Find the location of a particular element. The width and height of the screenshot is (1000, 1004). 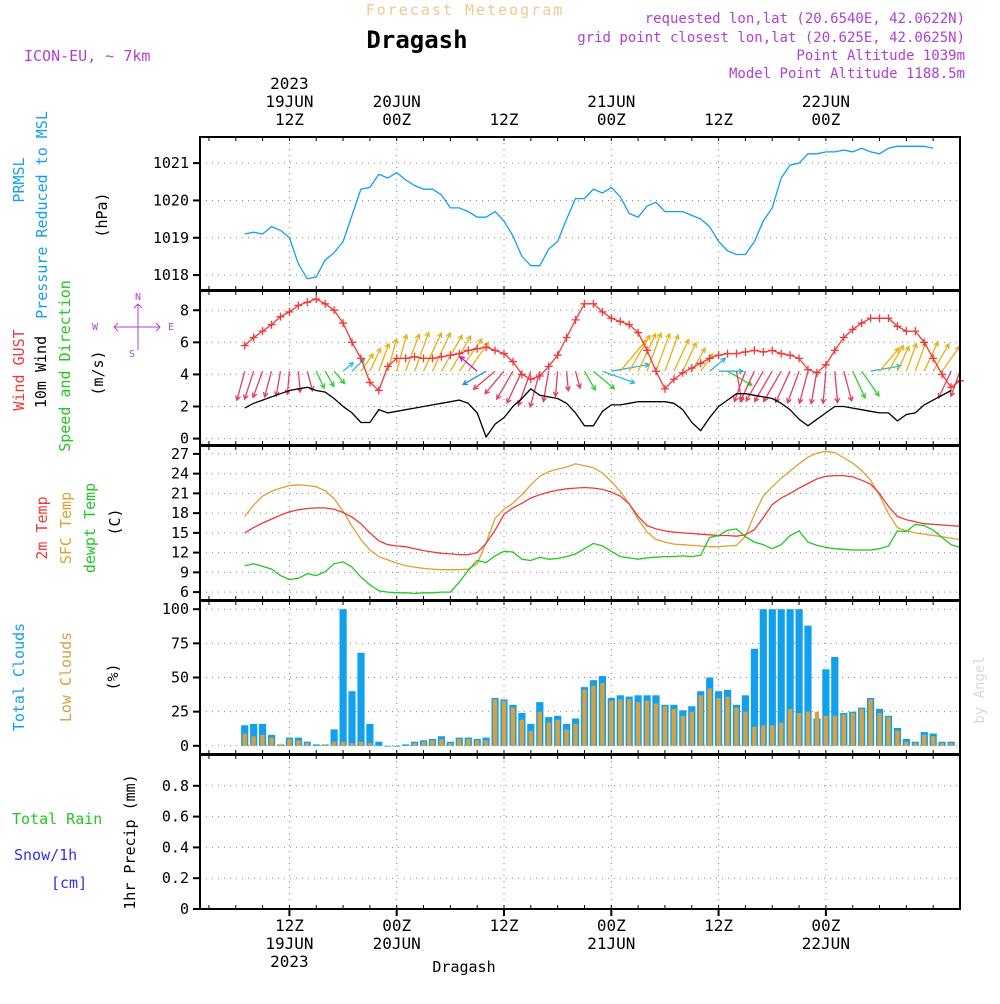

panel-frame-precip is located at coordinates (580, 832).